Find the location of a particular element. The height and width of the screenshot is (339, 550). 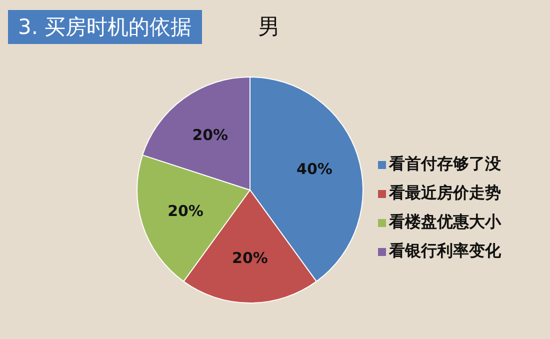

legend-label: 看银行利率变化 is located at coordinates (445, 251).